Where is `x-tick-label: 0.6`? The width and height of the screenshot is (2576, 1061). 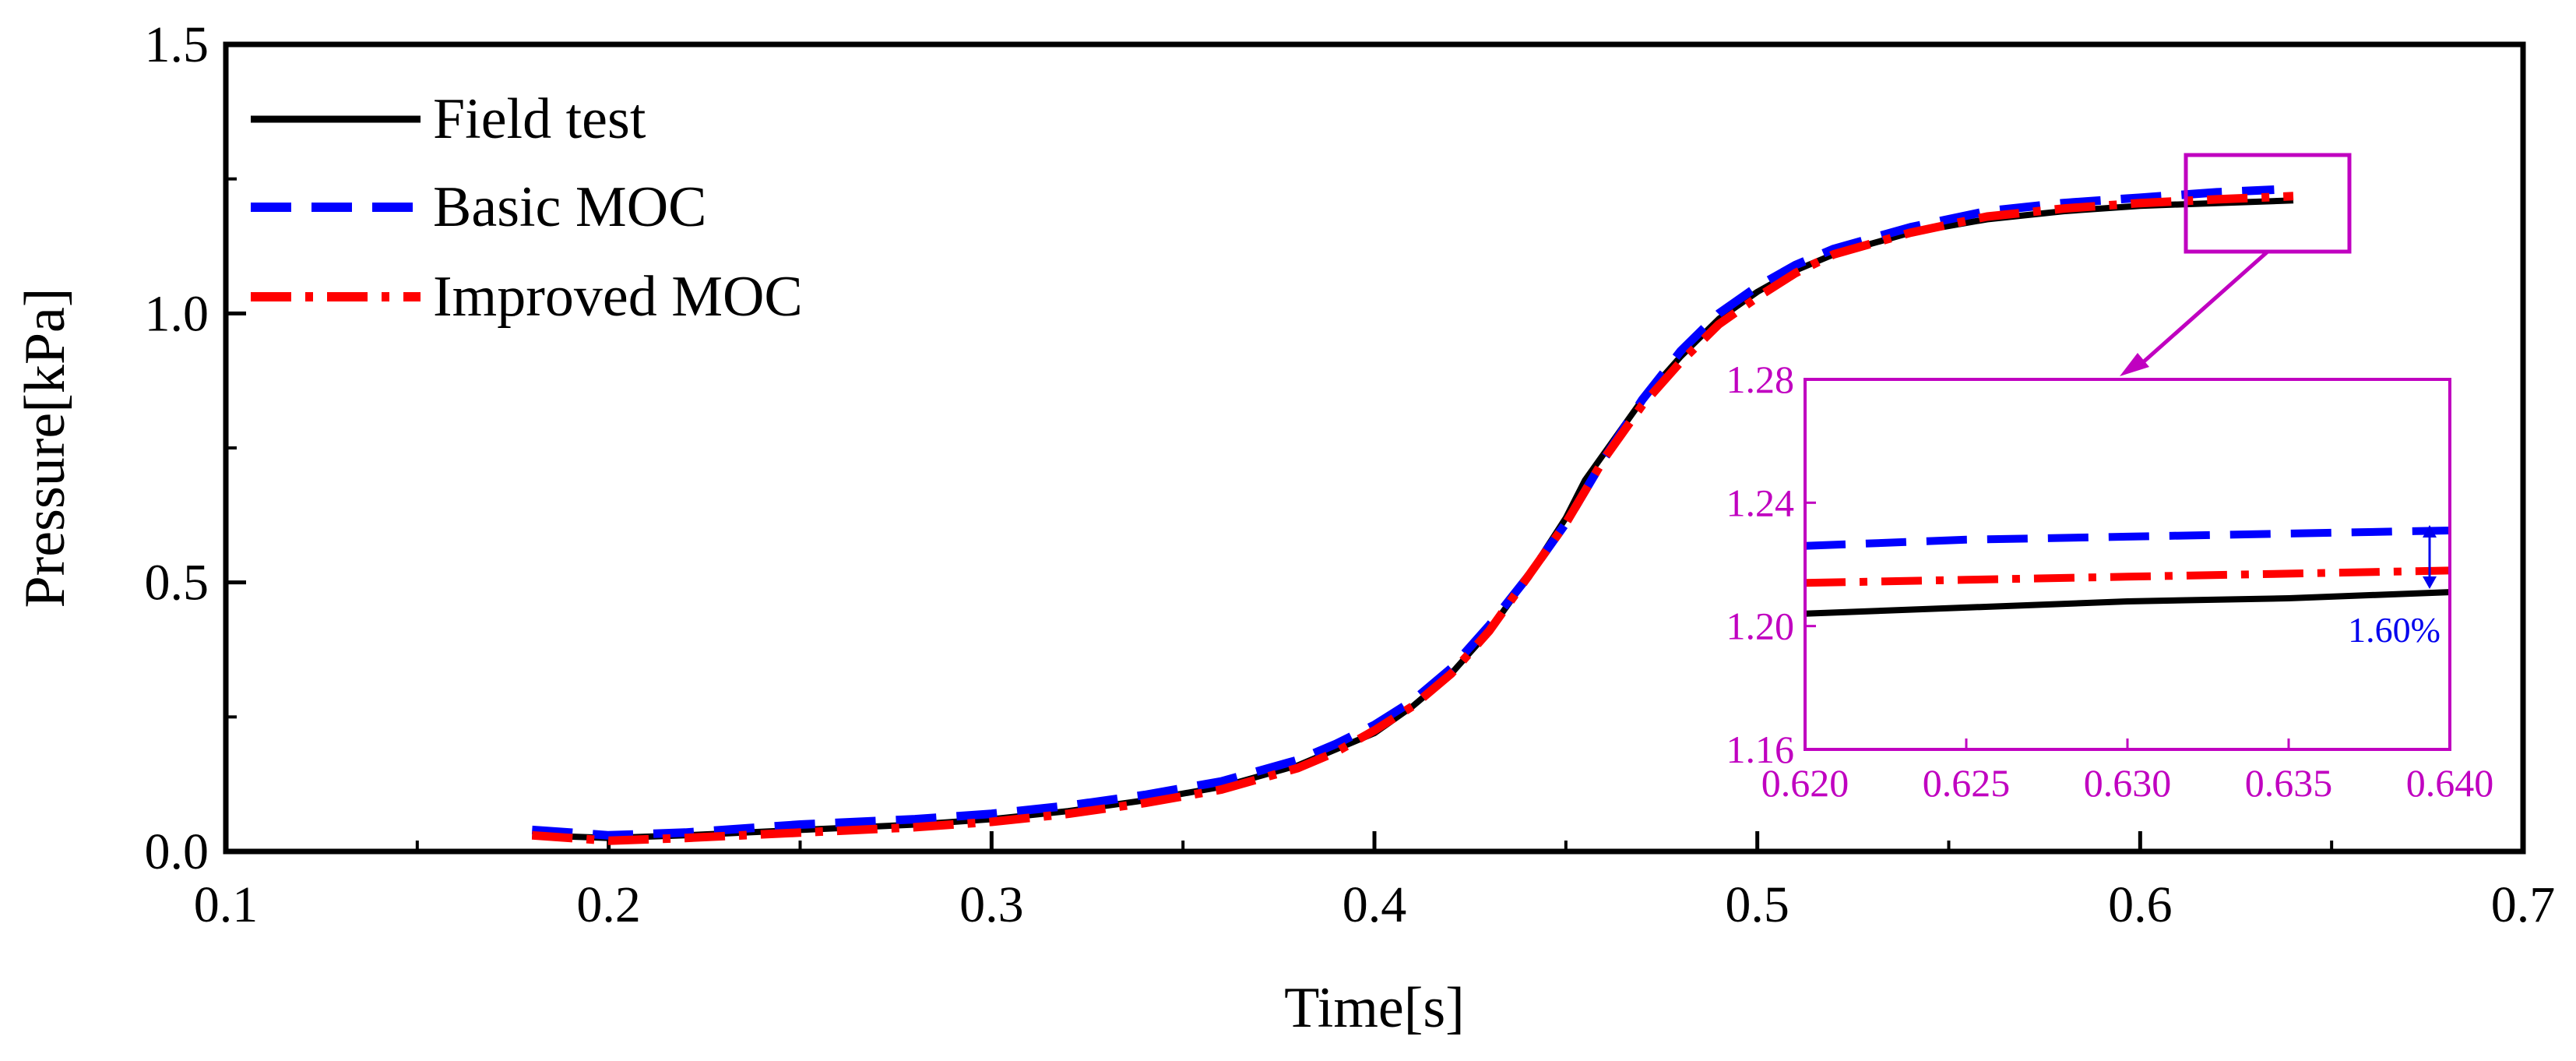
x-tick-label: 0.6 is located at coordinates (2140, 904).